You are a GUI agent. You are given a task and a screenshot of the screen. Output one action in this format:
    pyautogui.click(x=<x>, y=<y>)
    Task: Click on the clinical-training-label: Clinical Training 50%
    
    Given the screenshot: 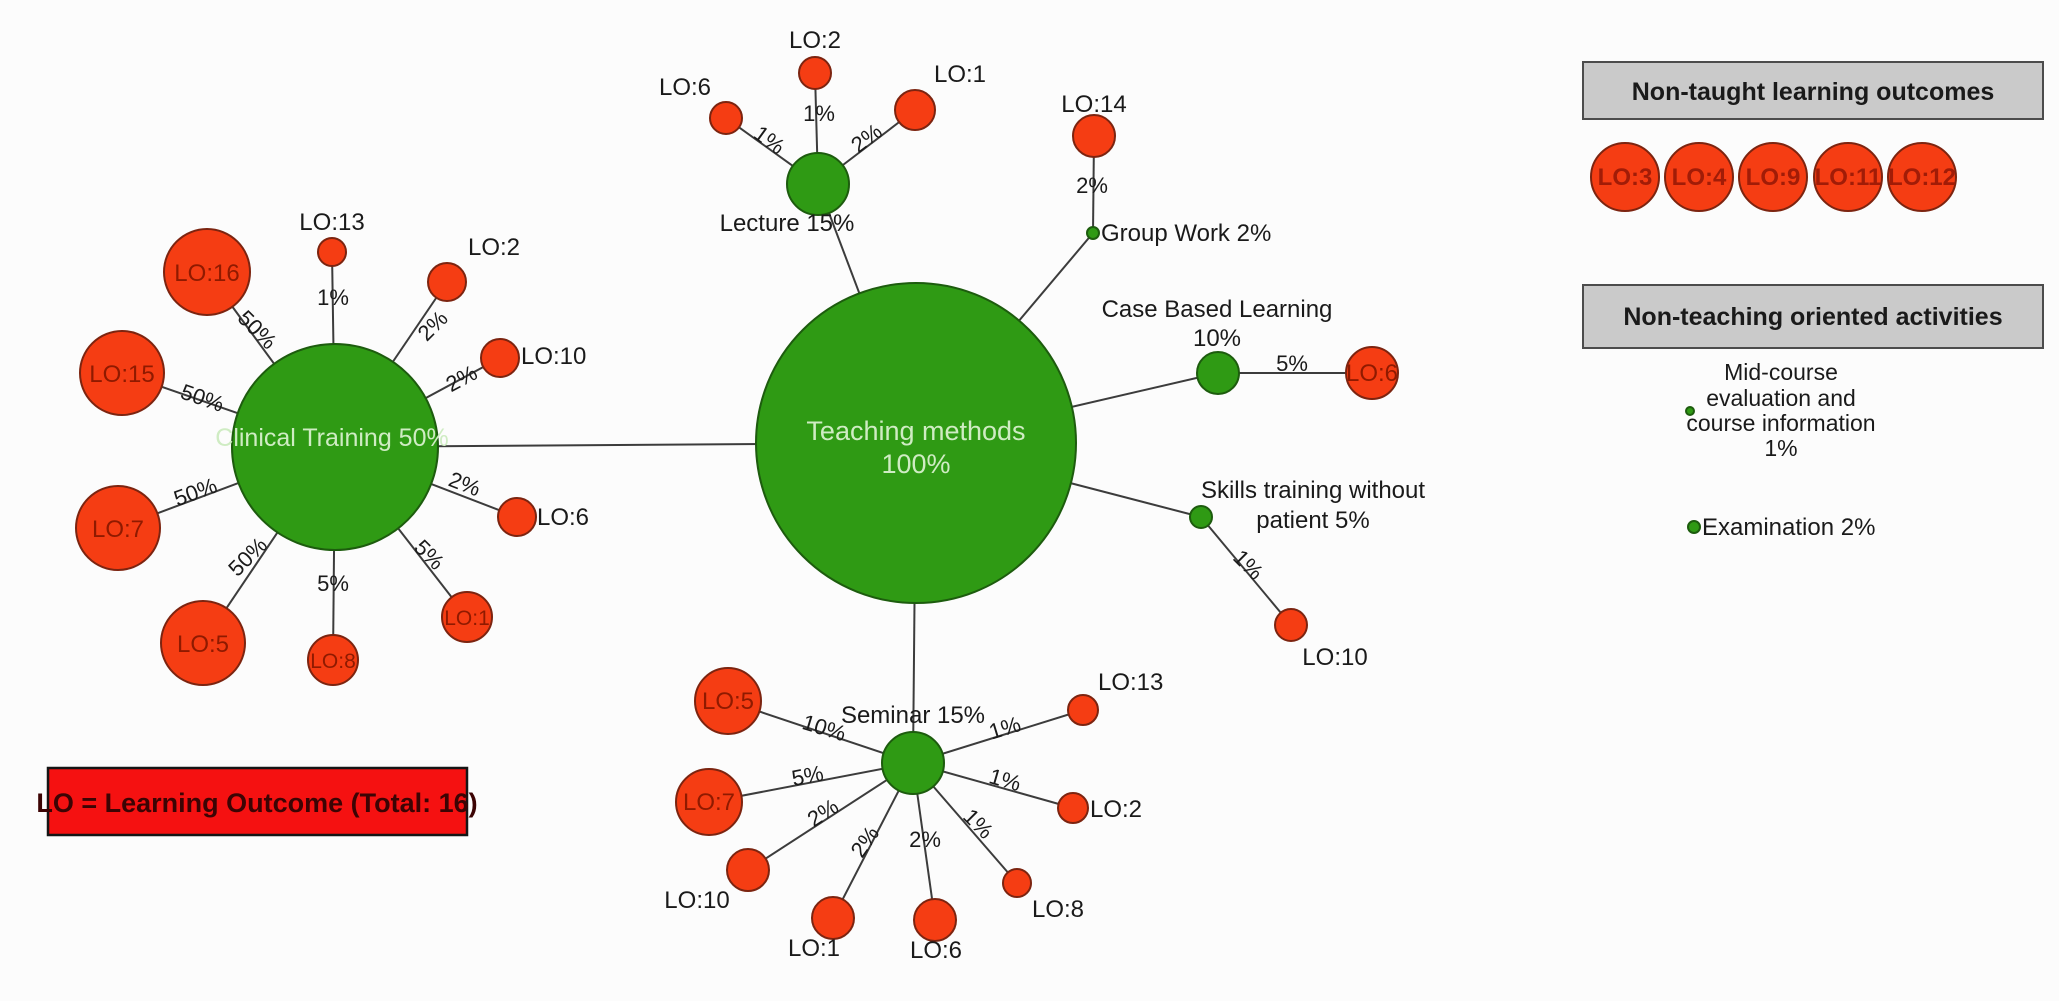 What is the action you would take?
    pyautogui.click(x=331, y=438)
    